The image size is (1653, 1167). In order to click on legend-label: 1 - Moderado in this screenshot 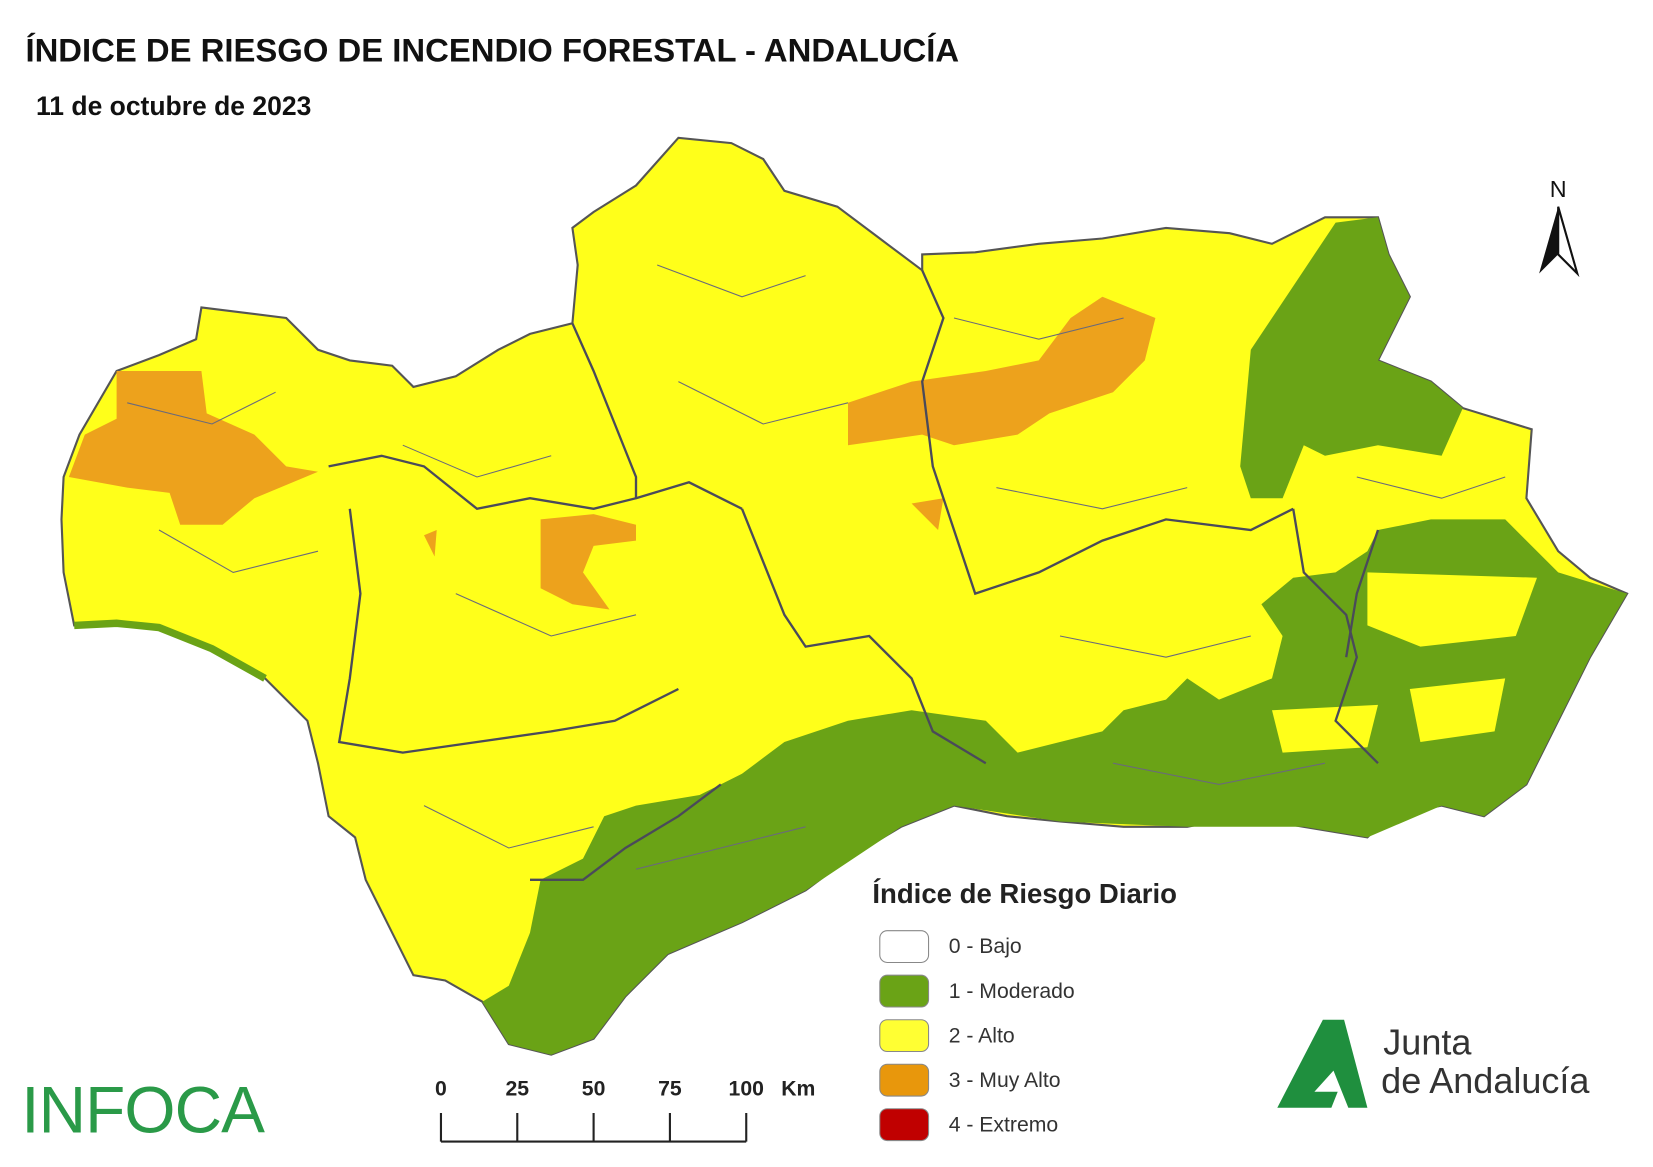, I will do `click(1012, 991)`.